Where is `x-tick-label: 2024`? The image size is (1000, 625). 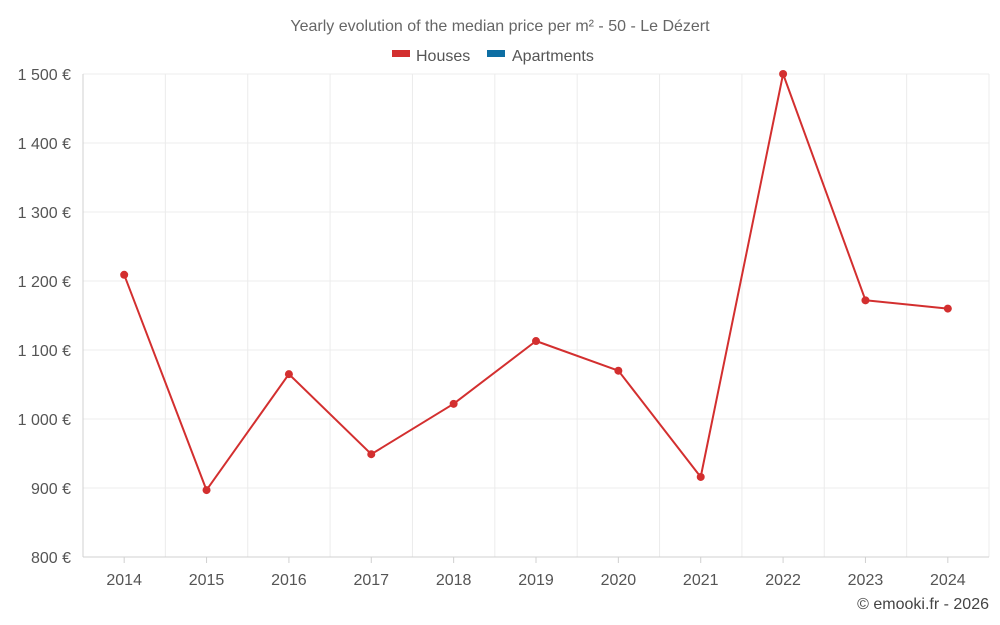
x-tick-label: 2024 is located at coordinates (948, 580).